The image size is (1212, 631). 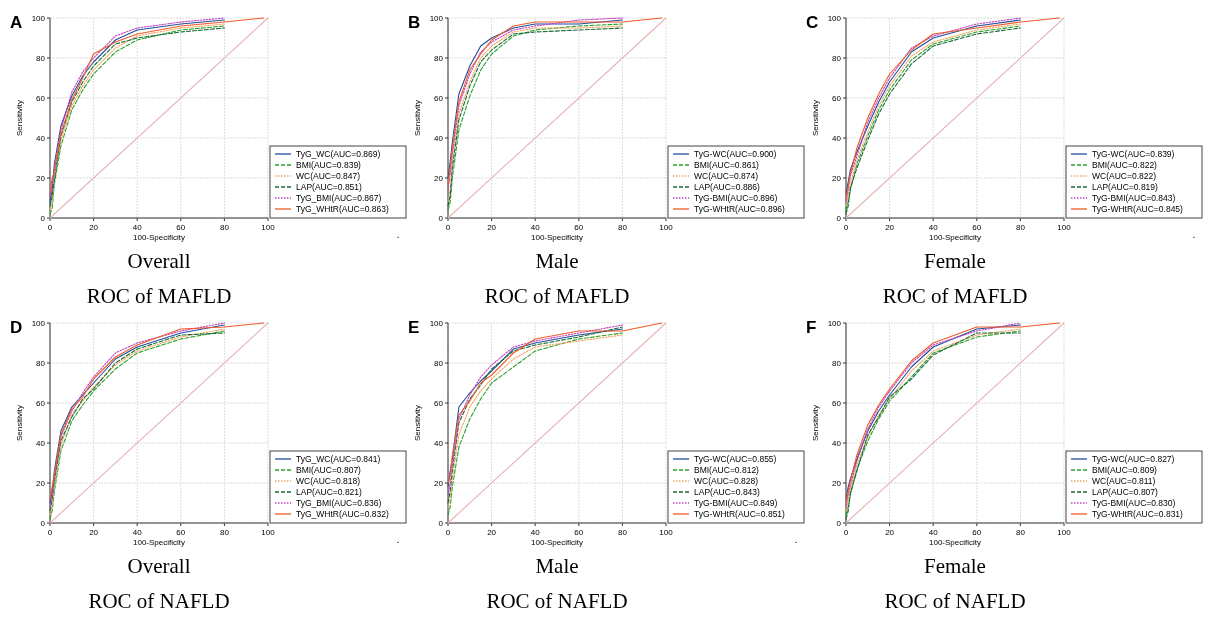 What do you see at coordinates (414, 22) in the screenshot?
I see `chart-title: B` at bounding box center [414, 22].